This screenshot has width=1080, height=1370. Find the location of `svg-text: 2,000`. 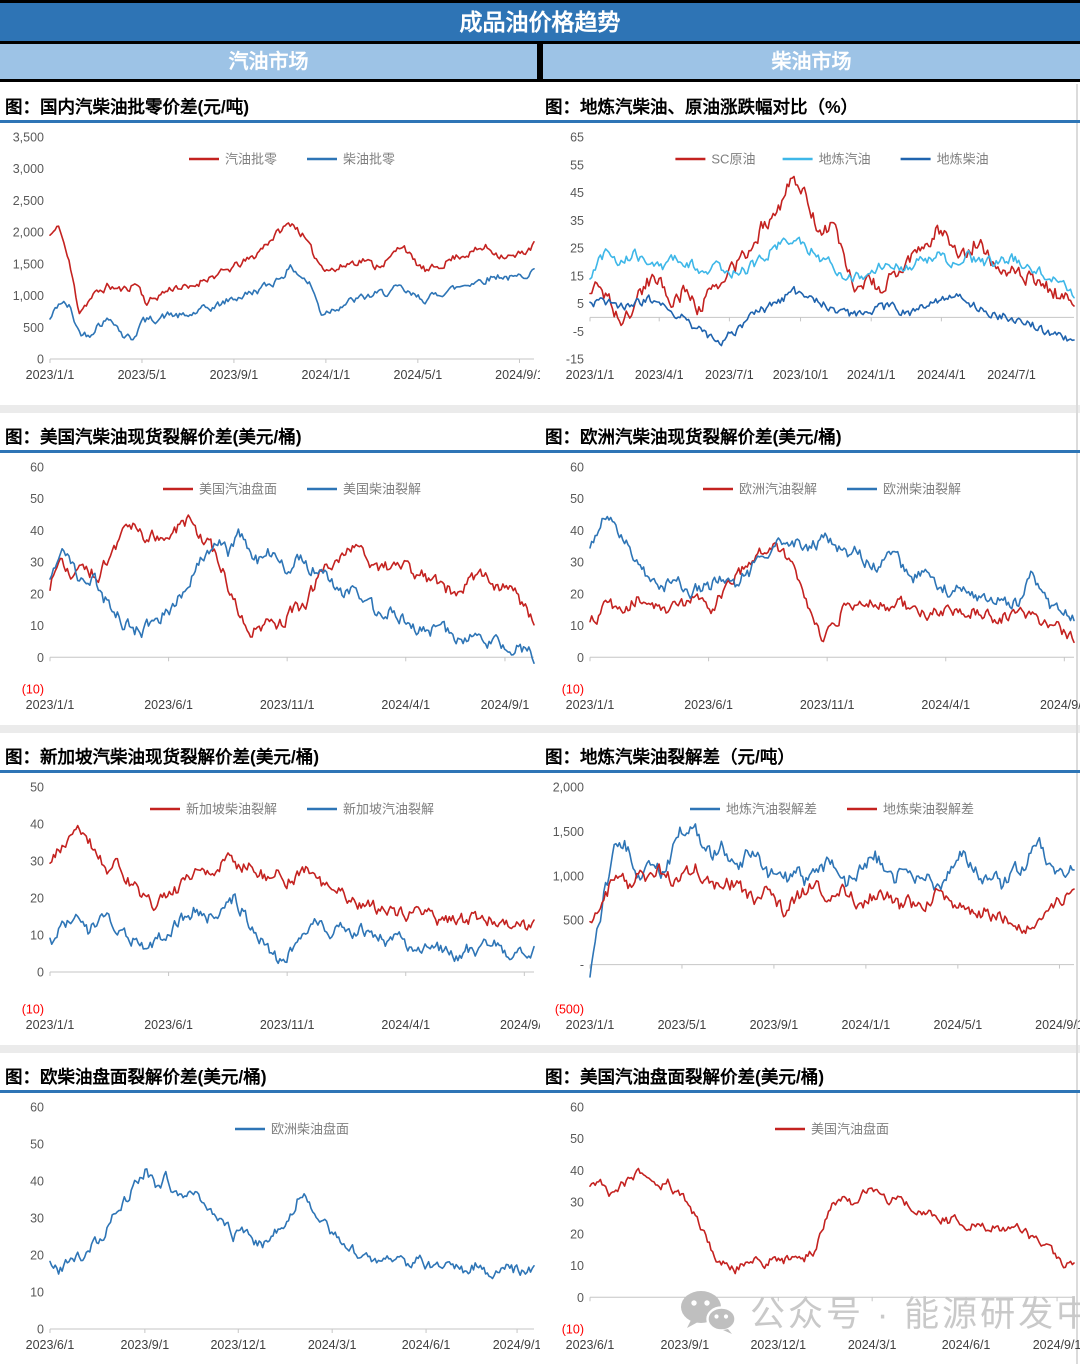

svg-text: 2,000 is located at coordinates (28, 233).